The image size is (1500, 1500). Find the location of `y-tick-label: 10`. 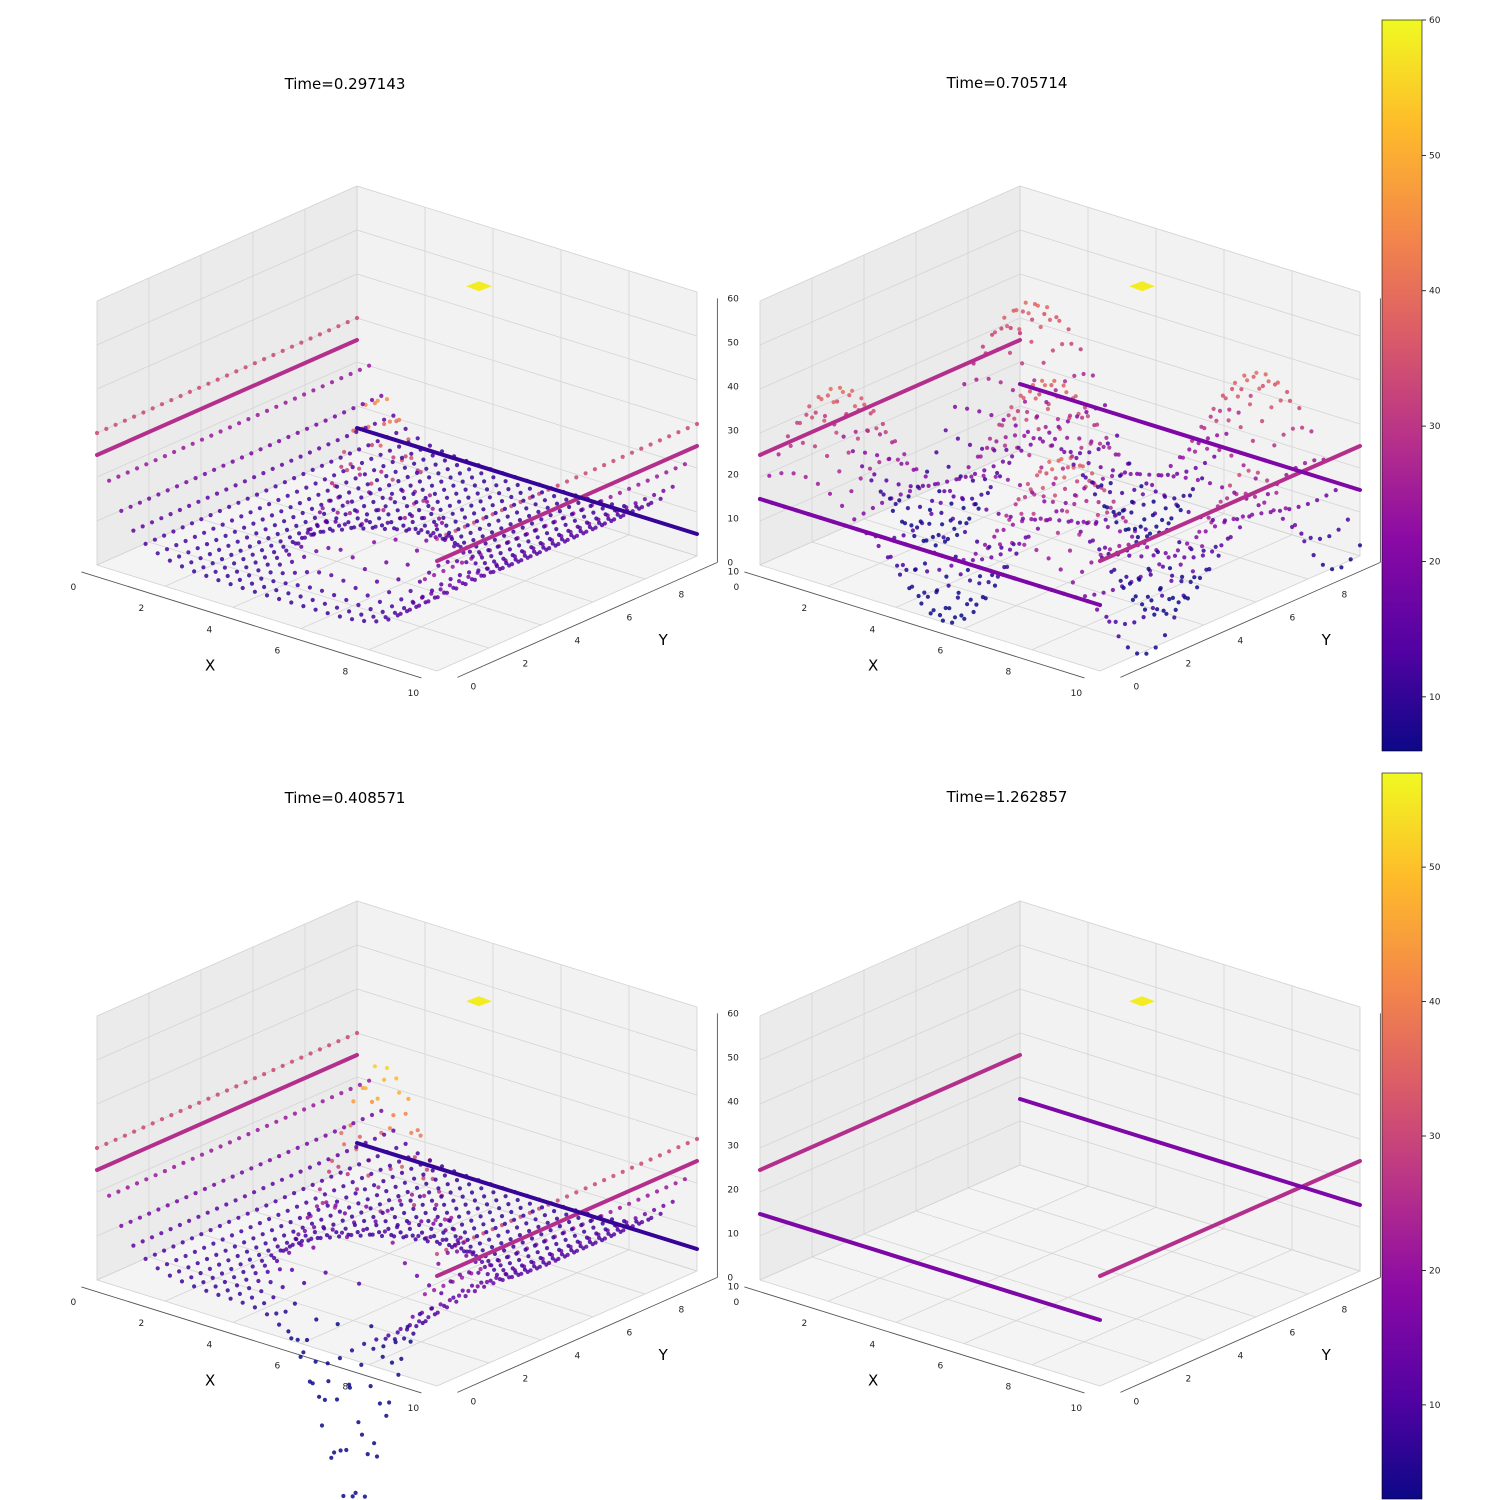

y-tick-label: 10 is located at coordinates (734, 572).